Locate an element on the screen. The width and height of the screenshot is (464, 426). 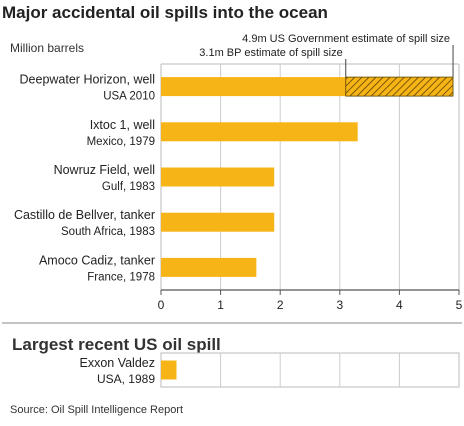
category-place-label: USA 2010 is located at coordinates (129, 97).